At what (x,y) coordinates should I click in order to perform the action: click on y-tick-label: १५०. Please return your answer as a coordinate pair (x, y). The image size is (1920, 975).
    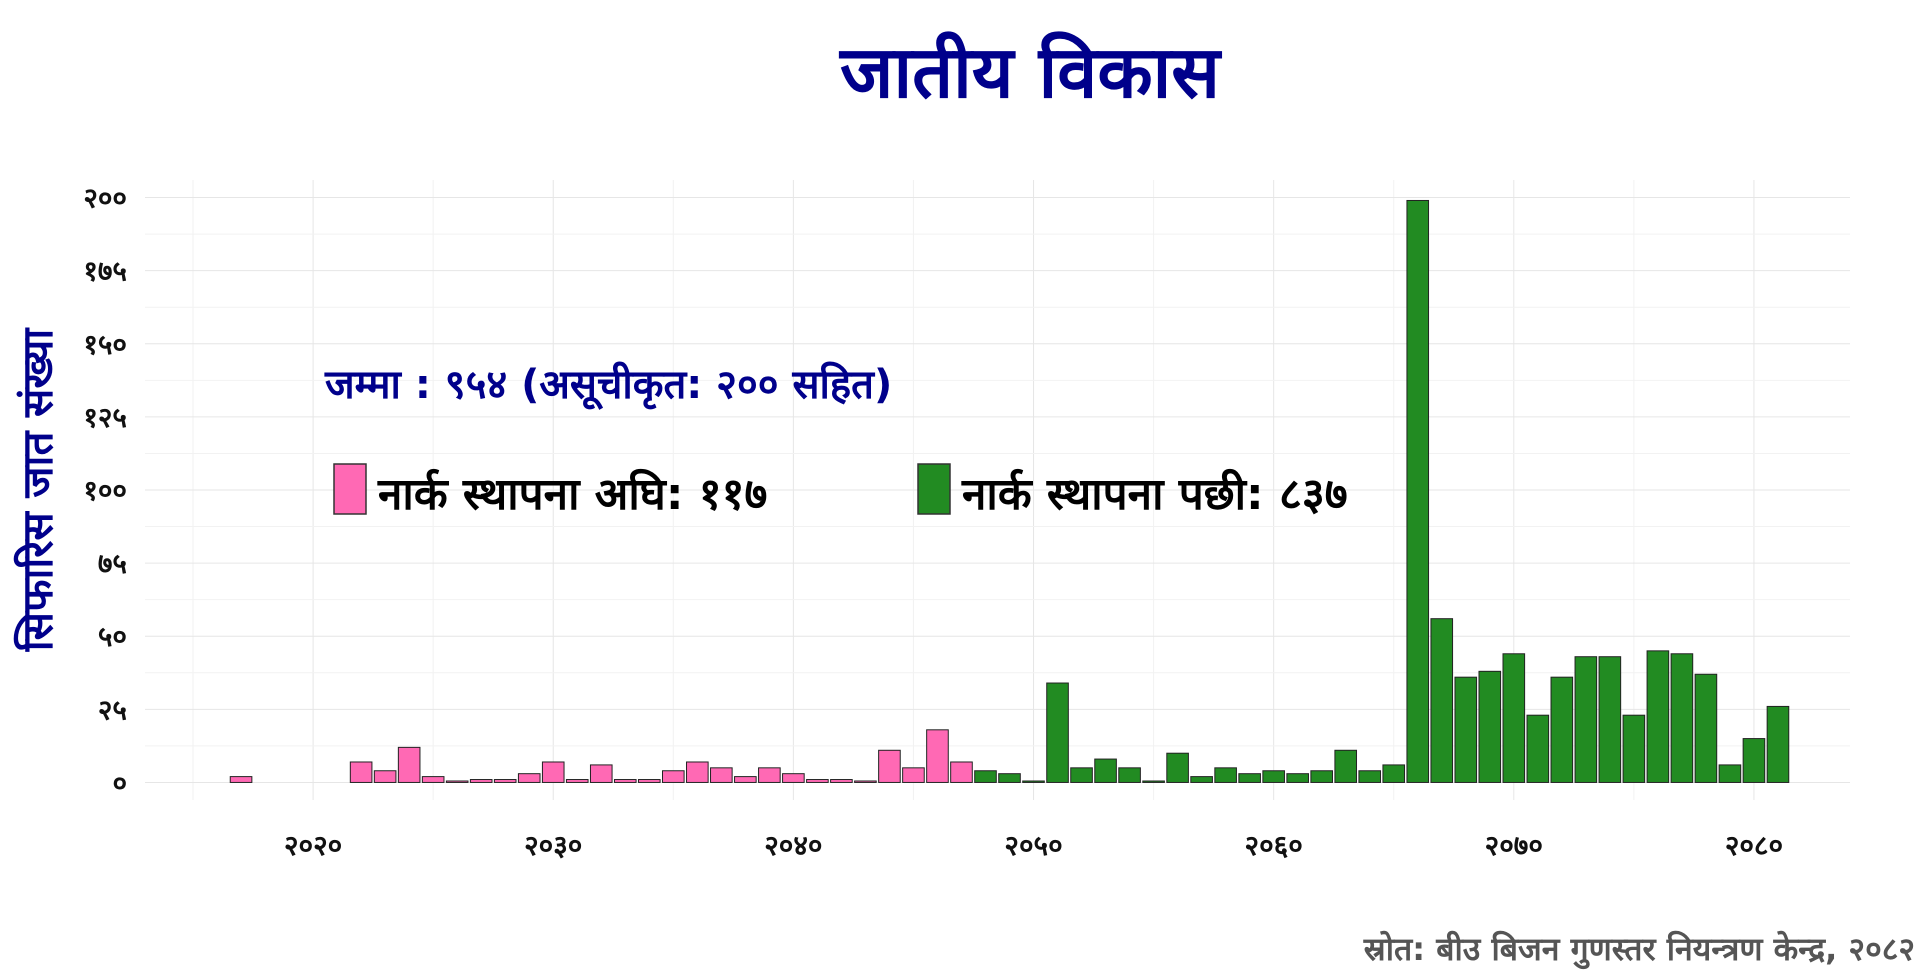
    Looking at the image, I should click on (105, 344).